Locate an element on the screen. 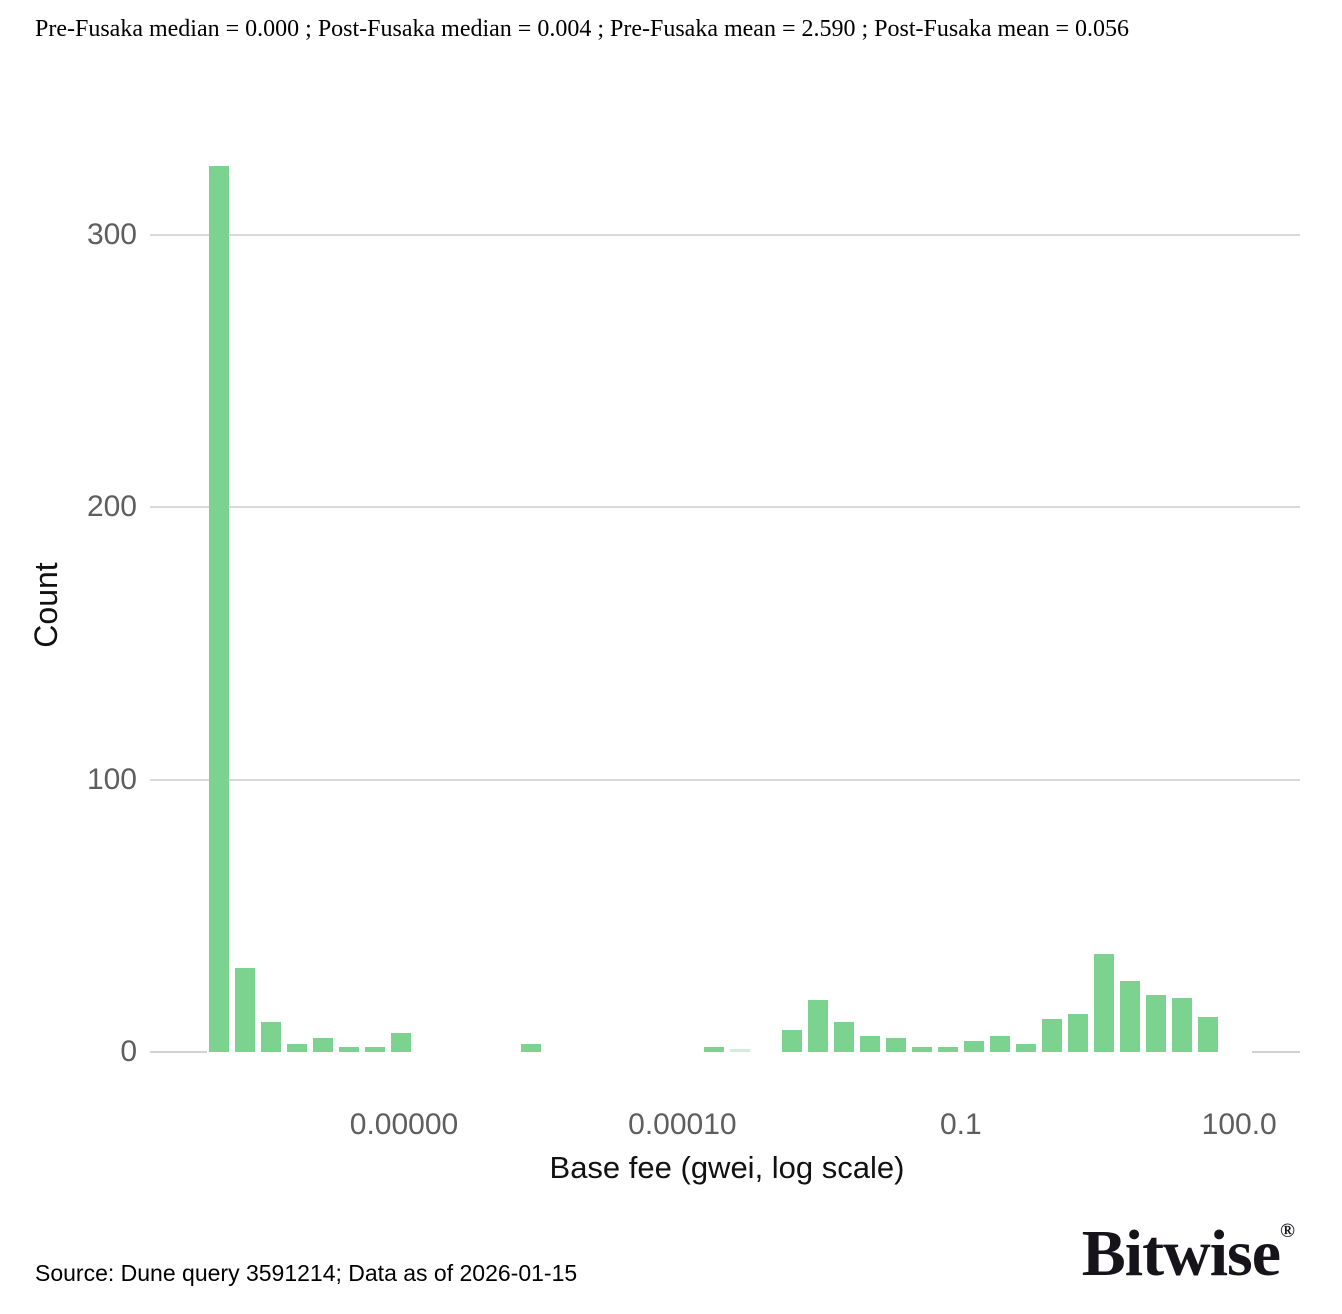  y-tick-label: 200 is located at coordinates (111, 506).